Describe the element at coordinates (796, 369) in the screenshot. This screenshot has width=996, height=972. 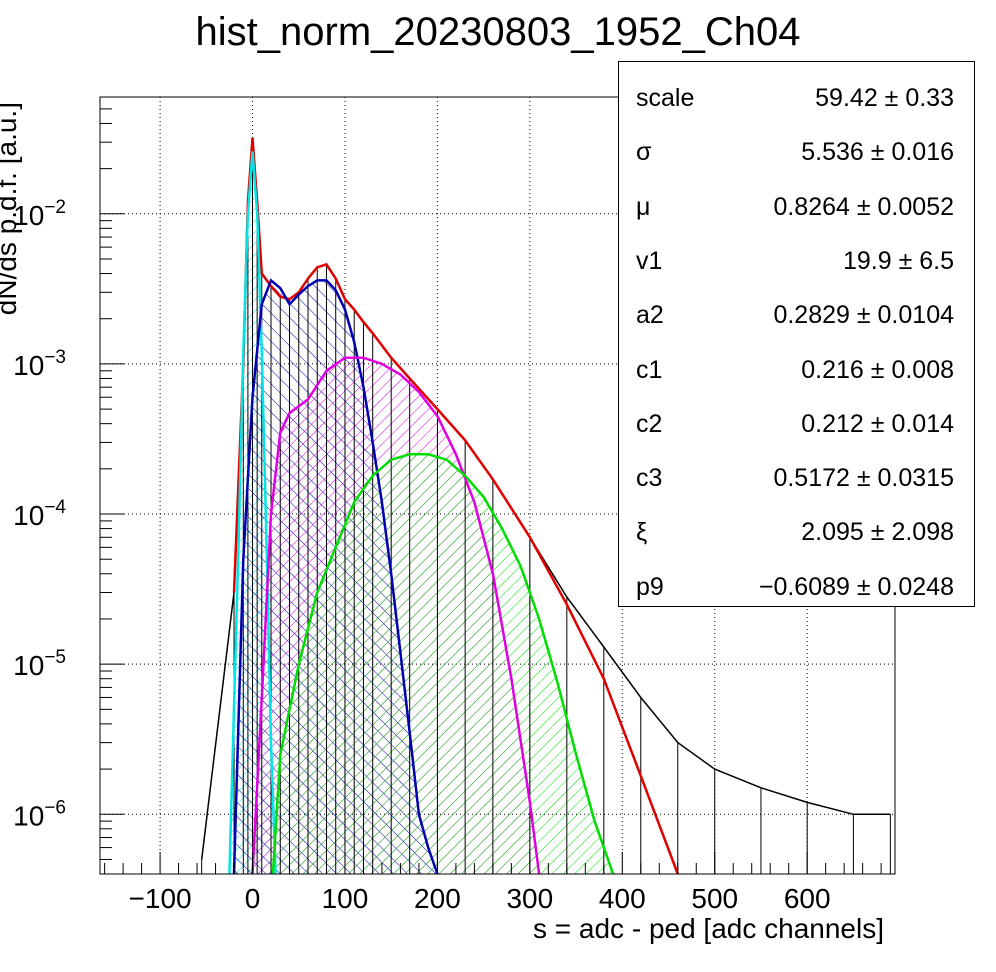
I see `stat-row: c1 0.216 ± 0.008` at that location.